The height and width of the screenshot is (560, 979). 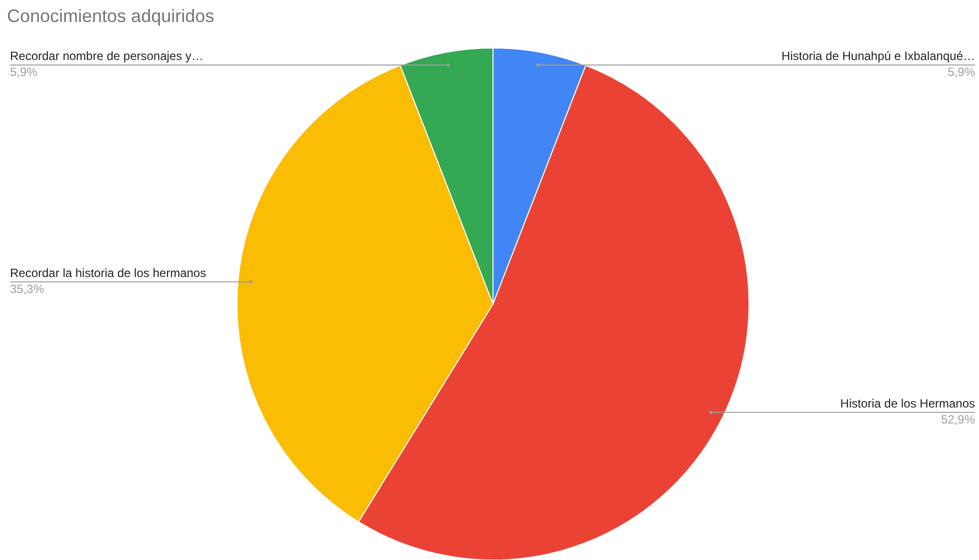 I want to click on data-label: 35,3%, so click(x=27, y=289).